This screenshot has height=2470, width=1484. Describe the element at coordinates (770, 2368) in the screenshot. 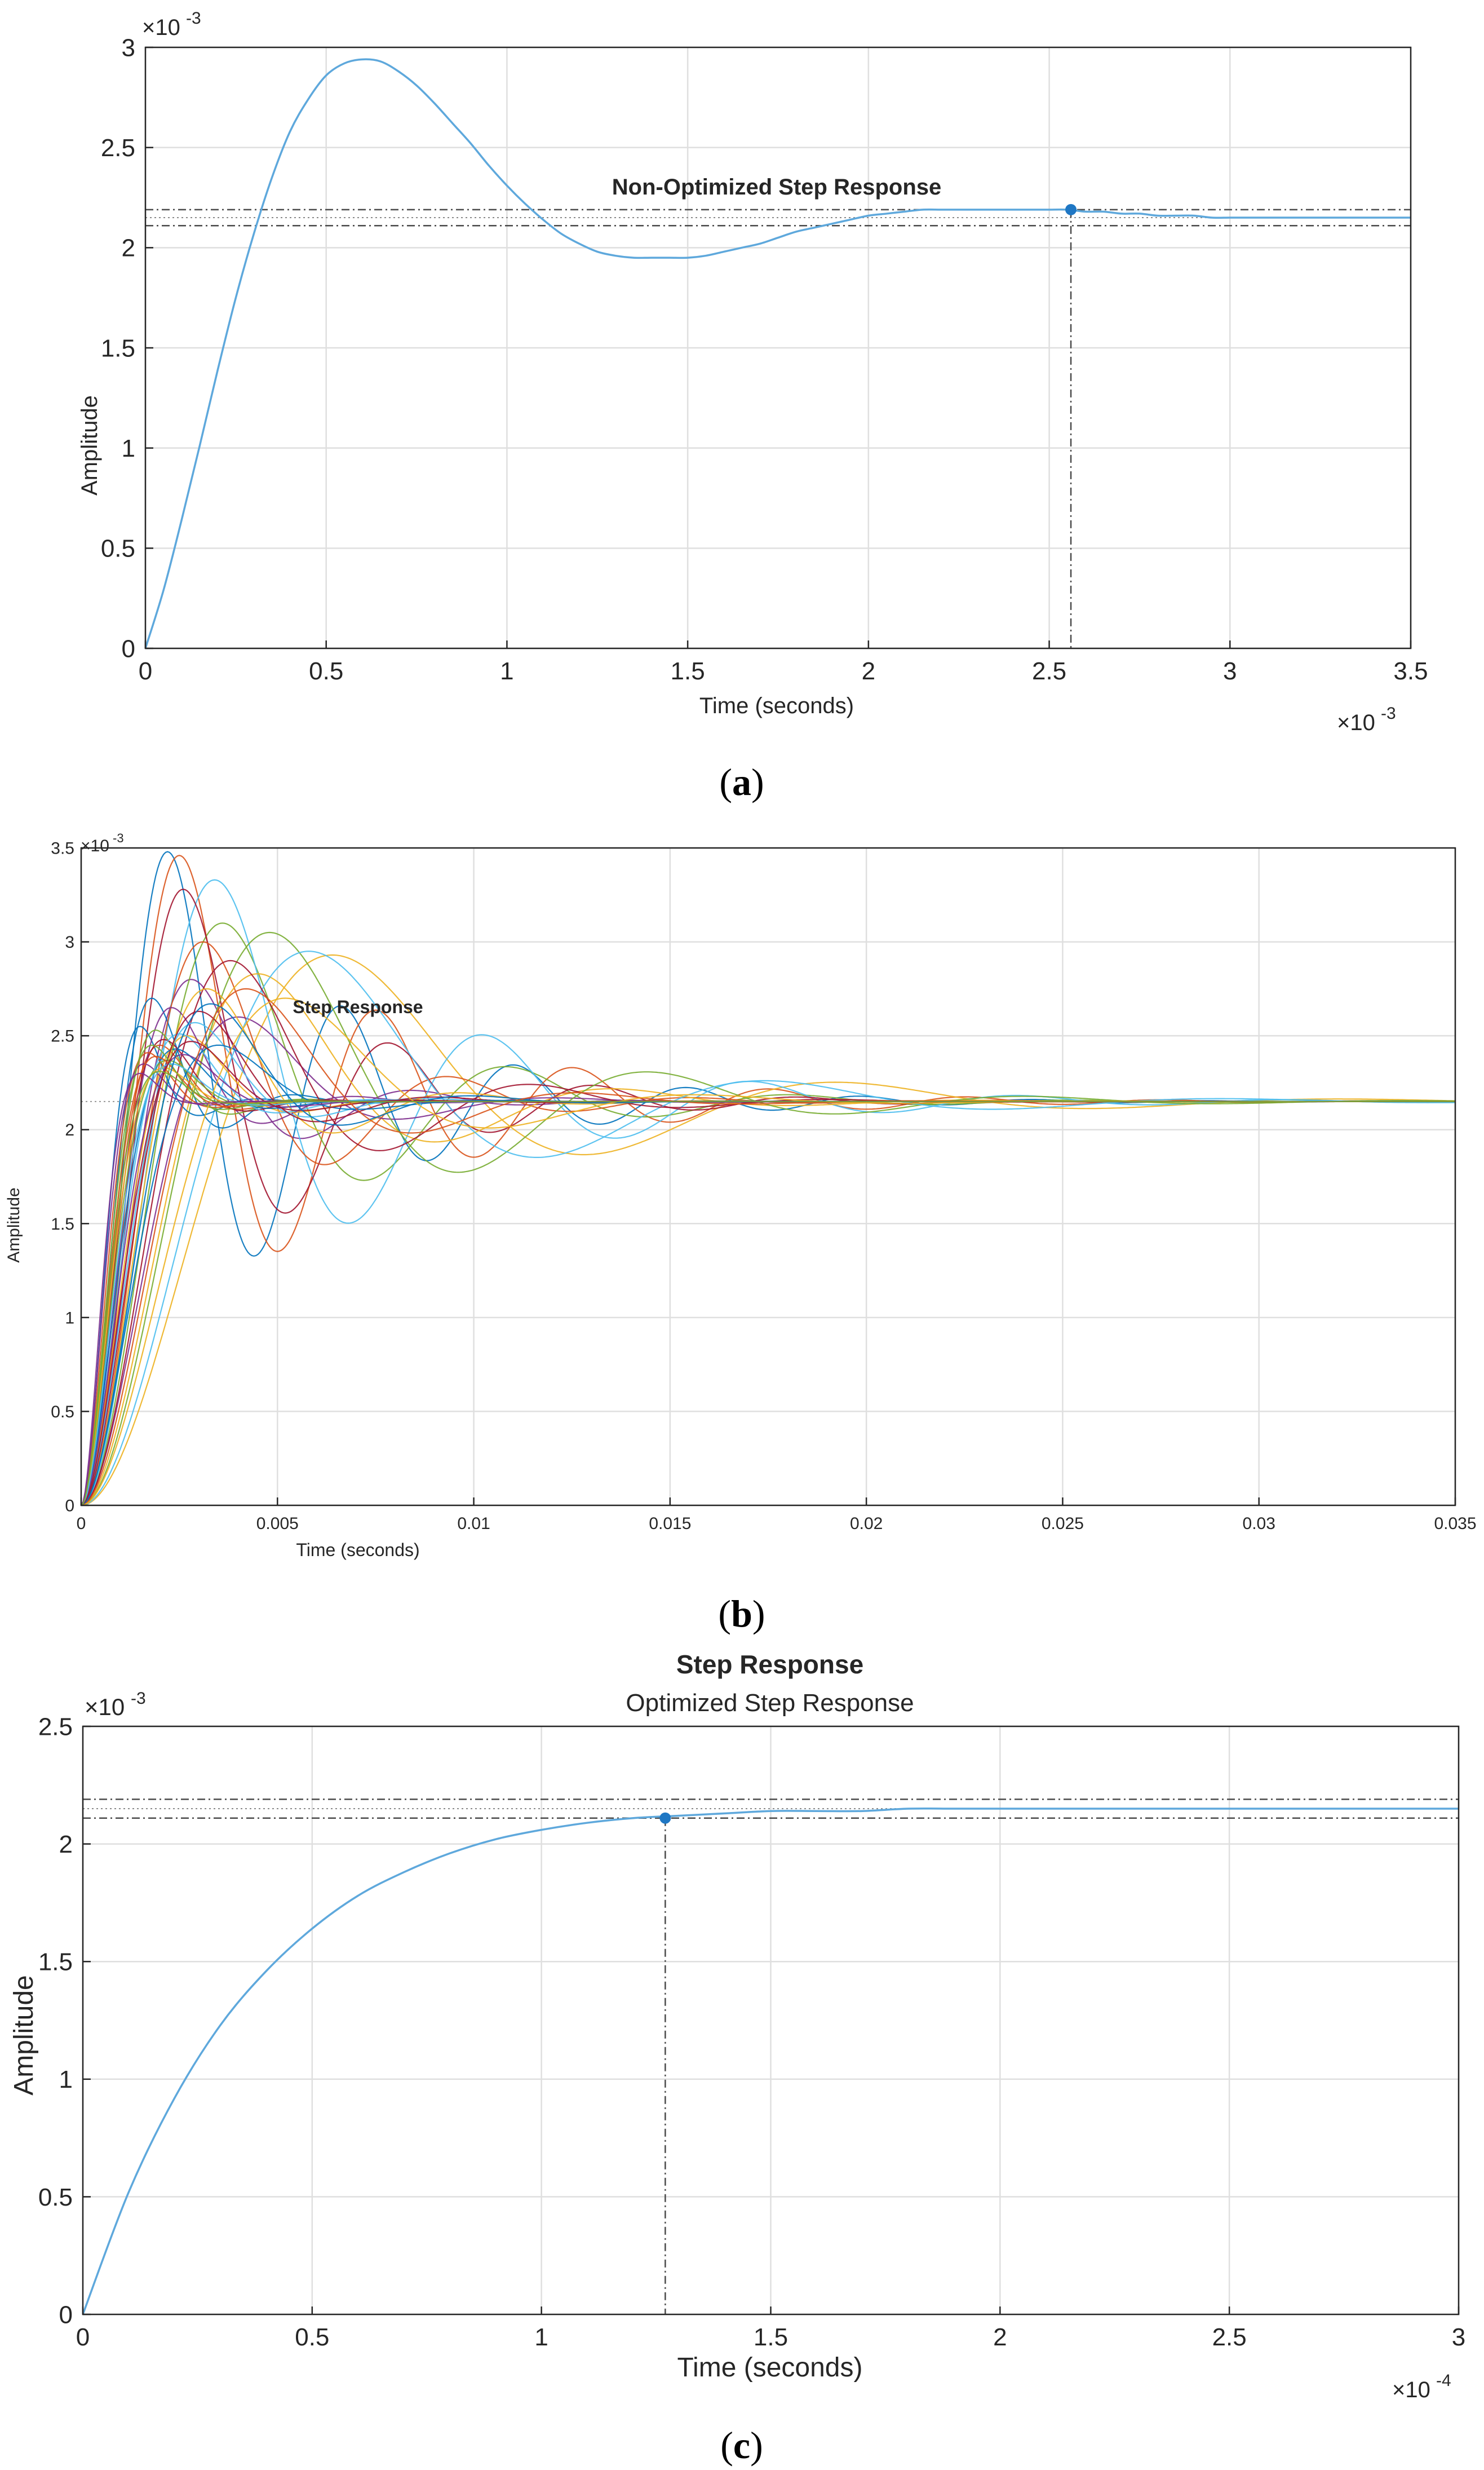

I see `panel-c-xlabel: Time (seconds)` at that location.